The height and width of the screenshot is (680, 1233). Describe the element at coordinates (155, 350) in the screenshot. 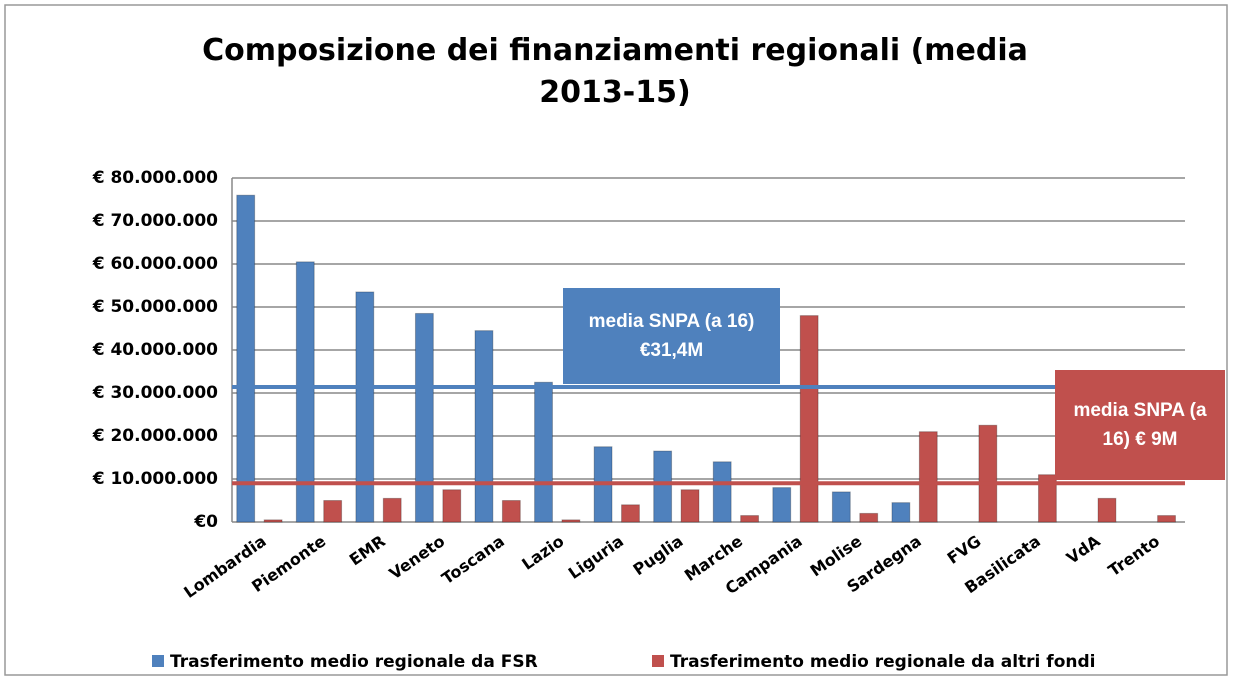

I see `y-tick-label: € 40.000.000` at that location.